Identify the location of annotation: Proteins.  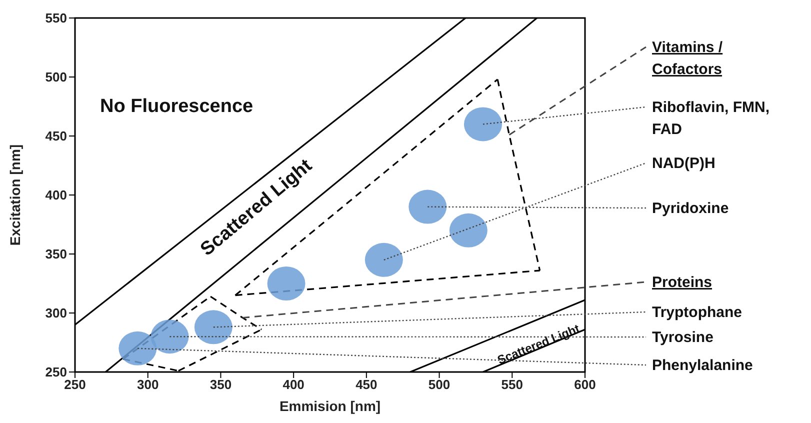
(682, 282).